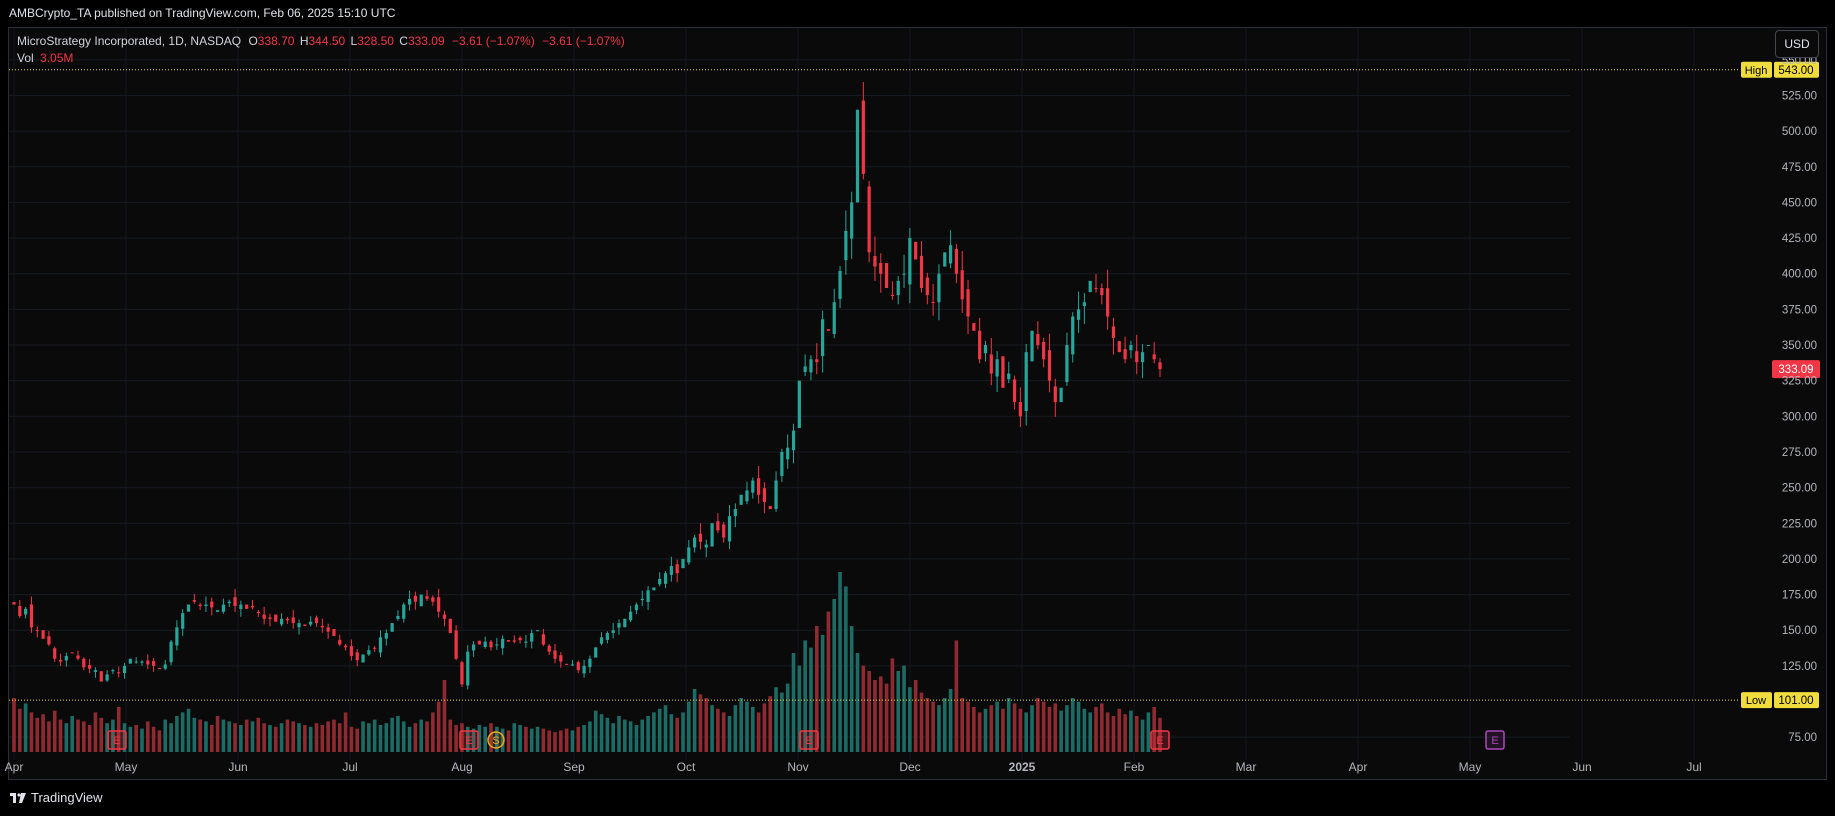  Describe the element at coordinates (56, 797) in the screenshot. I see `tradingview-logo: TradingView` at that location.